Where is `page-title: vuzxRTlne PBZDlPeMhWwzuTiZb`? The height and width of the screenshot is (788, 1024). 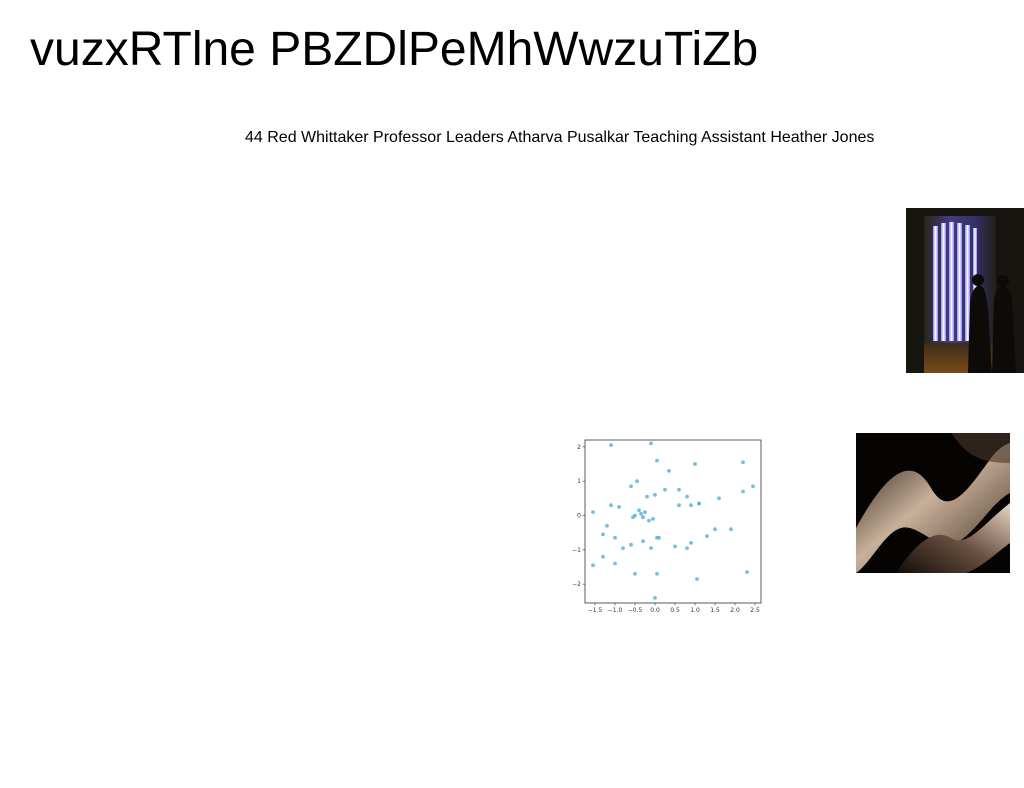
page-title: vuzxRTlne PBZDlPeMhWwzuTiZb is located at coordinates (394, 49).